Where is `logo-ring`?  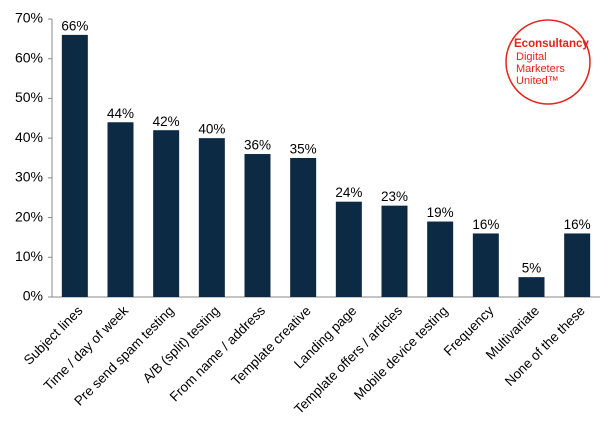 logo-ring is located at coordinates (548, 62).